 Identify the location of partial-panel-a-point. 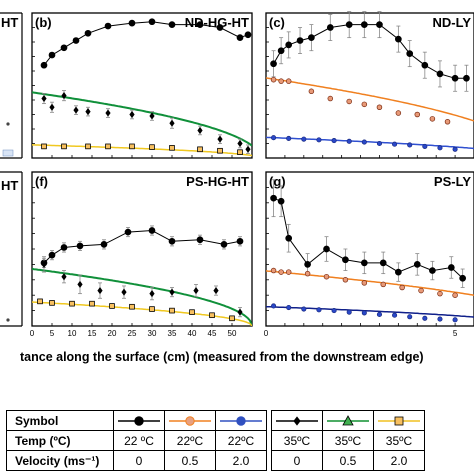
(8, 124).